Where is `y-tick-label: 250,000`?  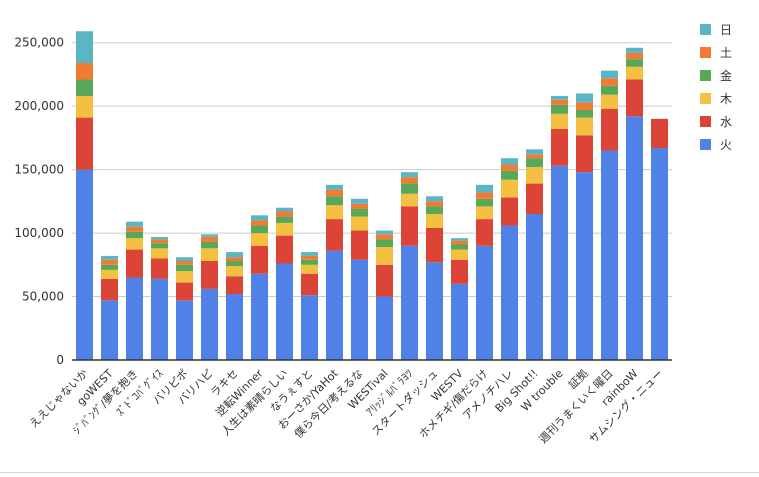
y-tick-label: 250,000 is located at coordinates (39, 43).